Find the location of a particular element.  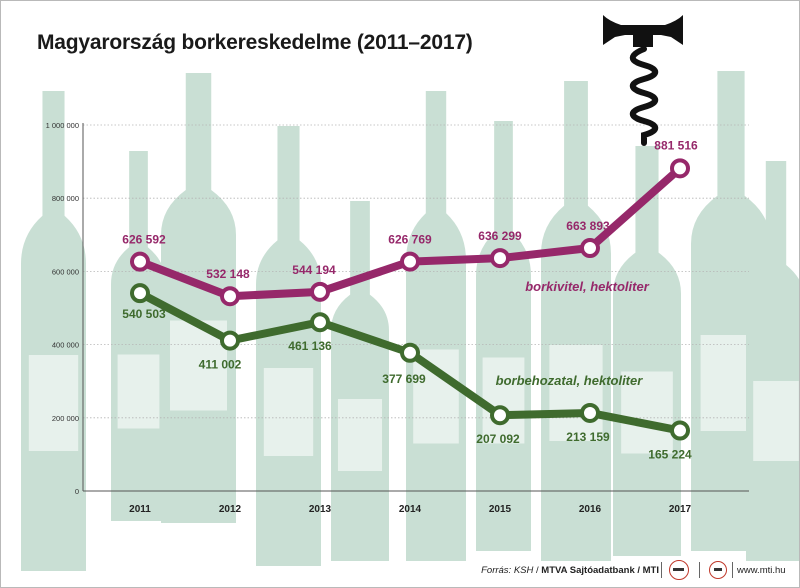

x-tick-label: 2013 is located at coordinates (320, 509).